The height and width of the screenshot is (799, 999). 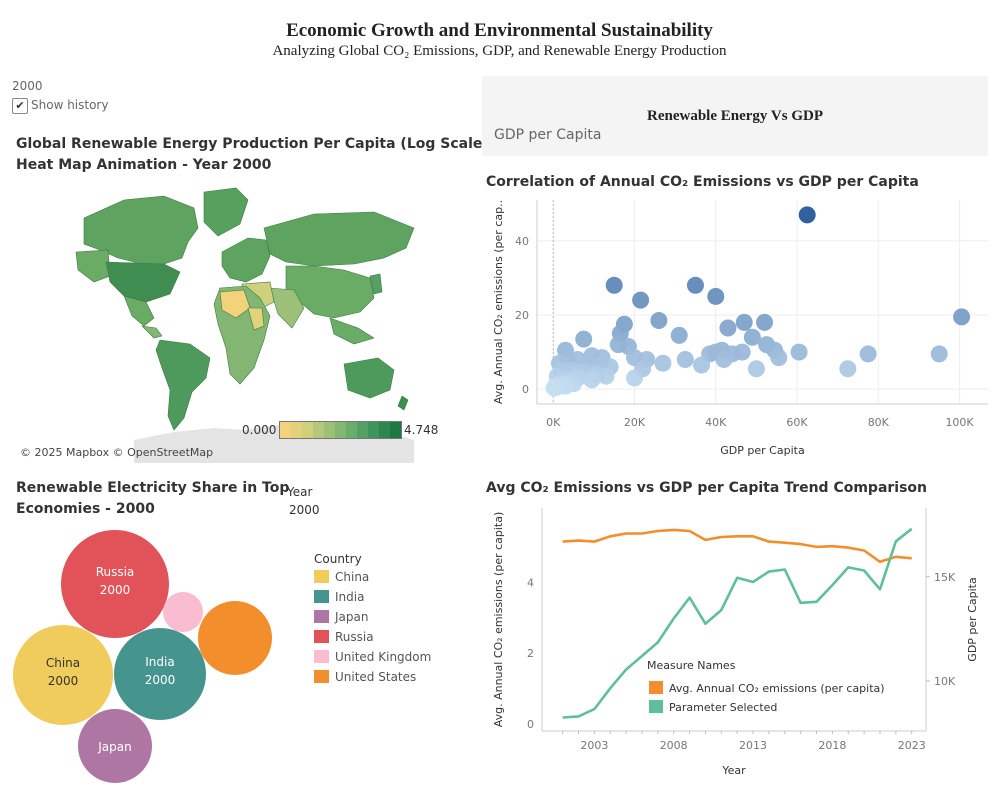 What do you see at coordinates (93, 266) in the screenshot?
I see `alaska-region` at bounding box center [93, 266].